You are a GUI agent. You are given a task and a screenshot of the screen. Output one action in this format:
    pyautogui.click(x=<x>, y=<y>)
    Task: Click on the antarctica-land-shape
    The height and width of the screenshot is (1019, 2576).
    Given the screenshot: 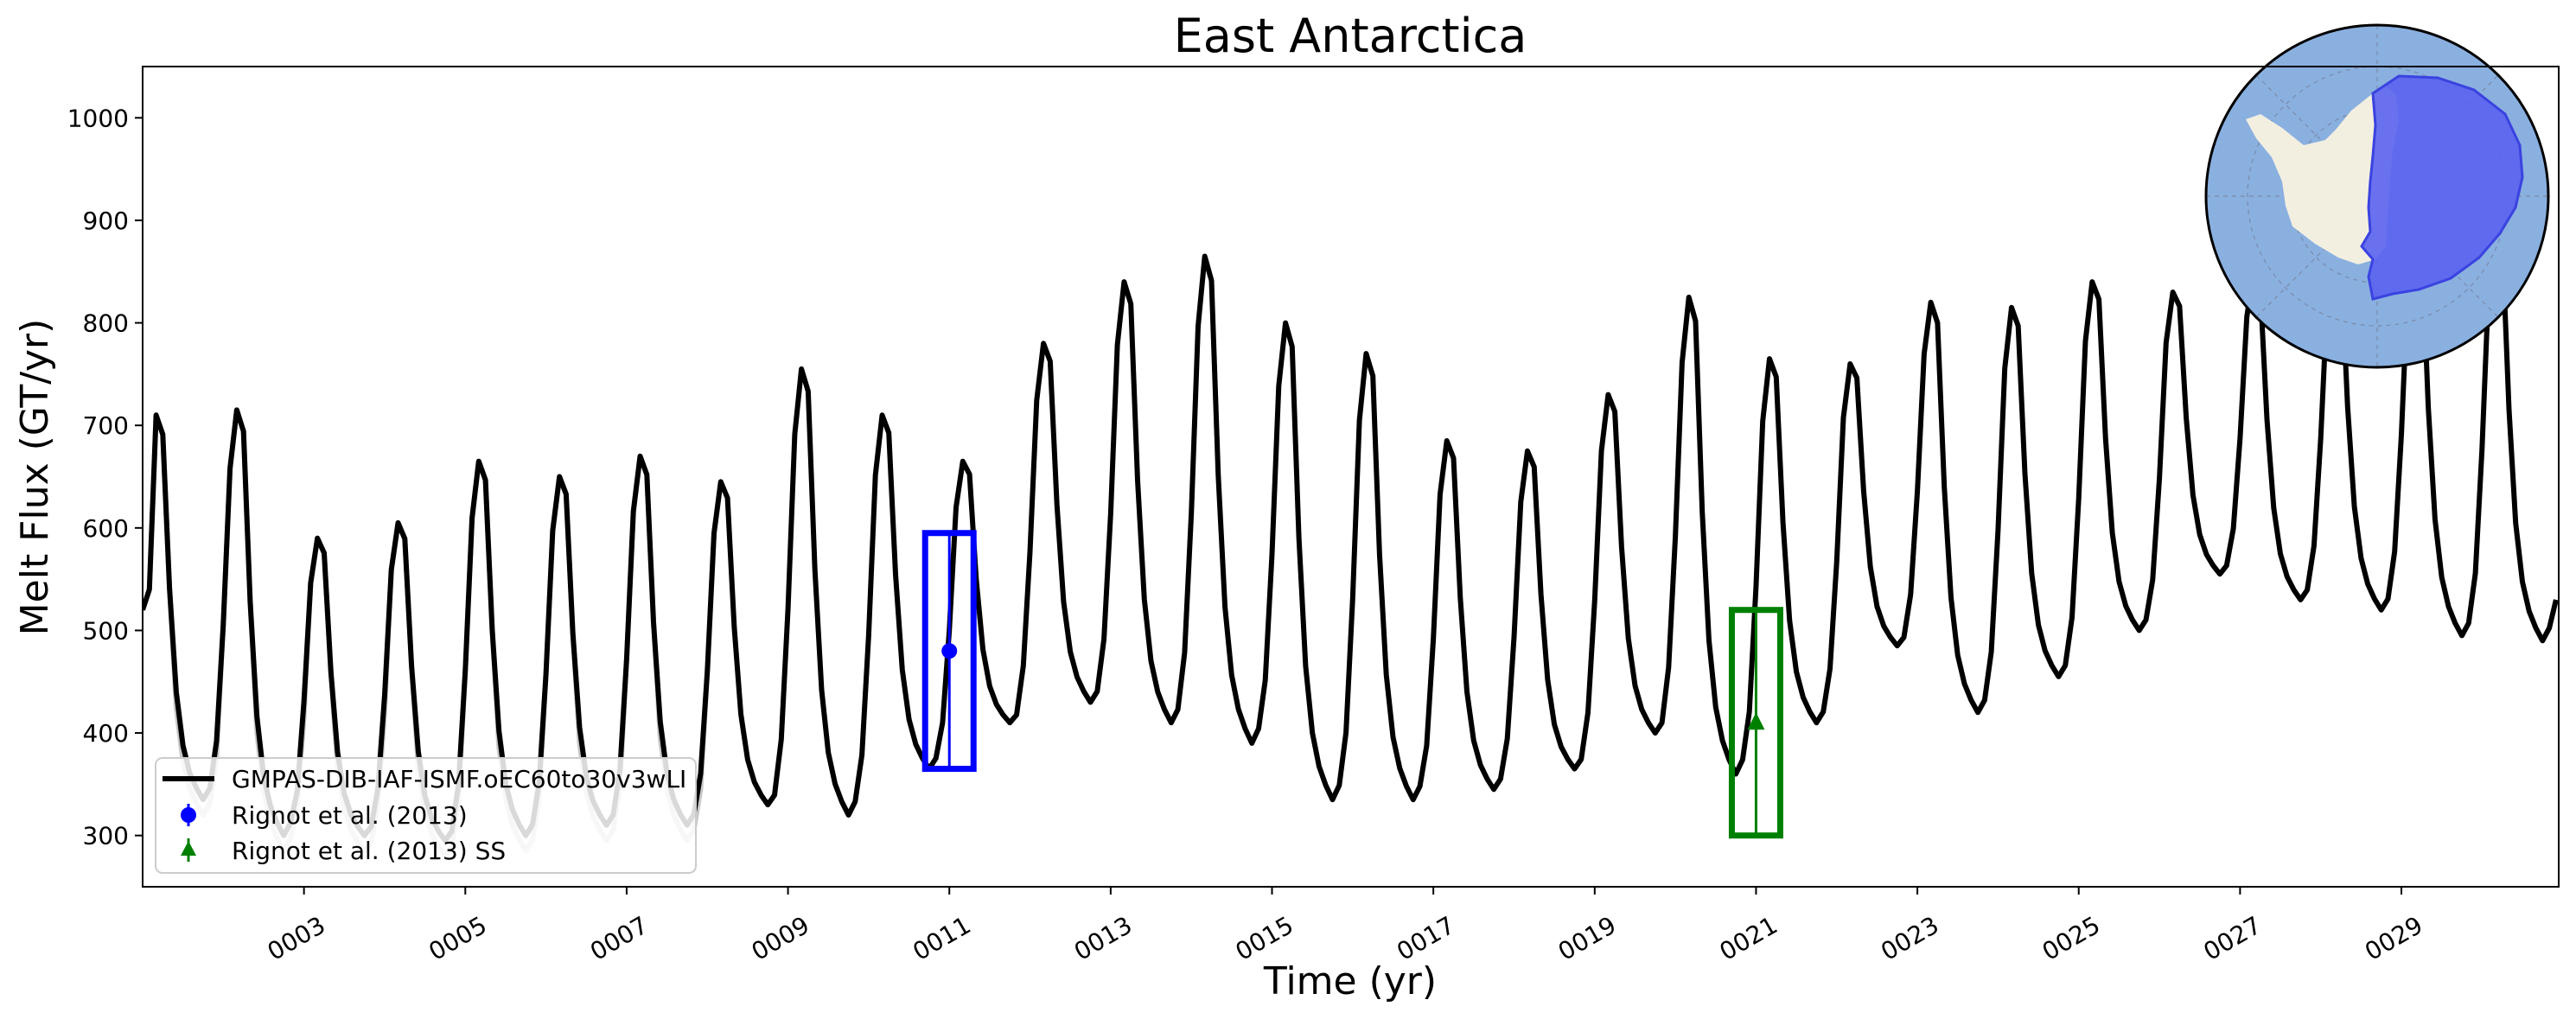 What is the action you would take?
    pyautogui.click(x=2322, y=175)
    